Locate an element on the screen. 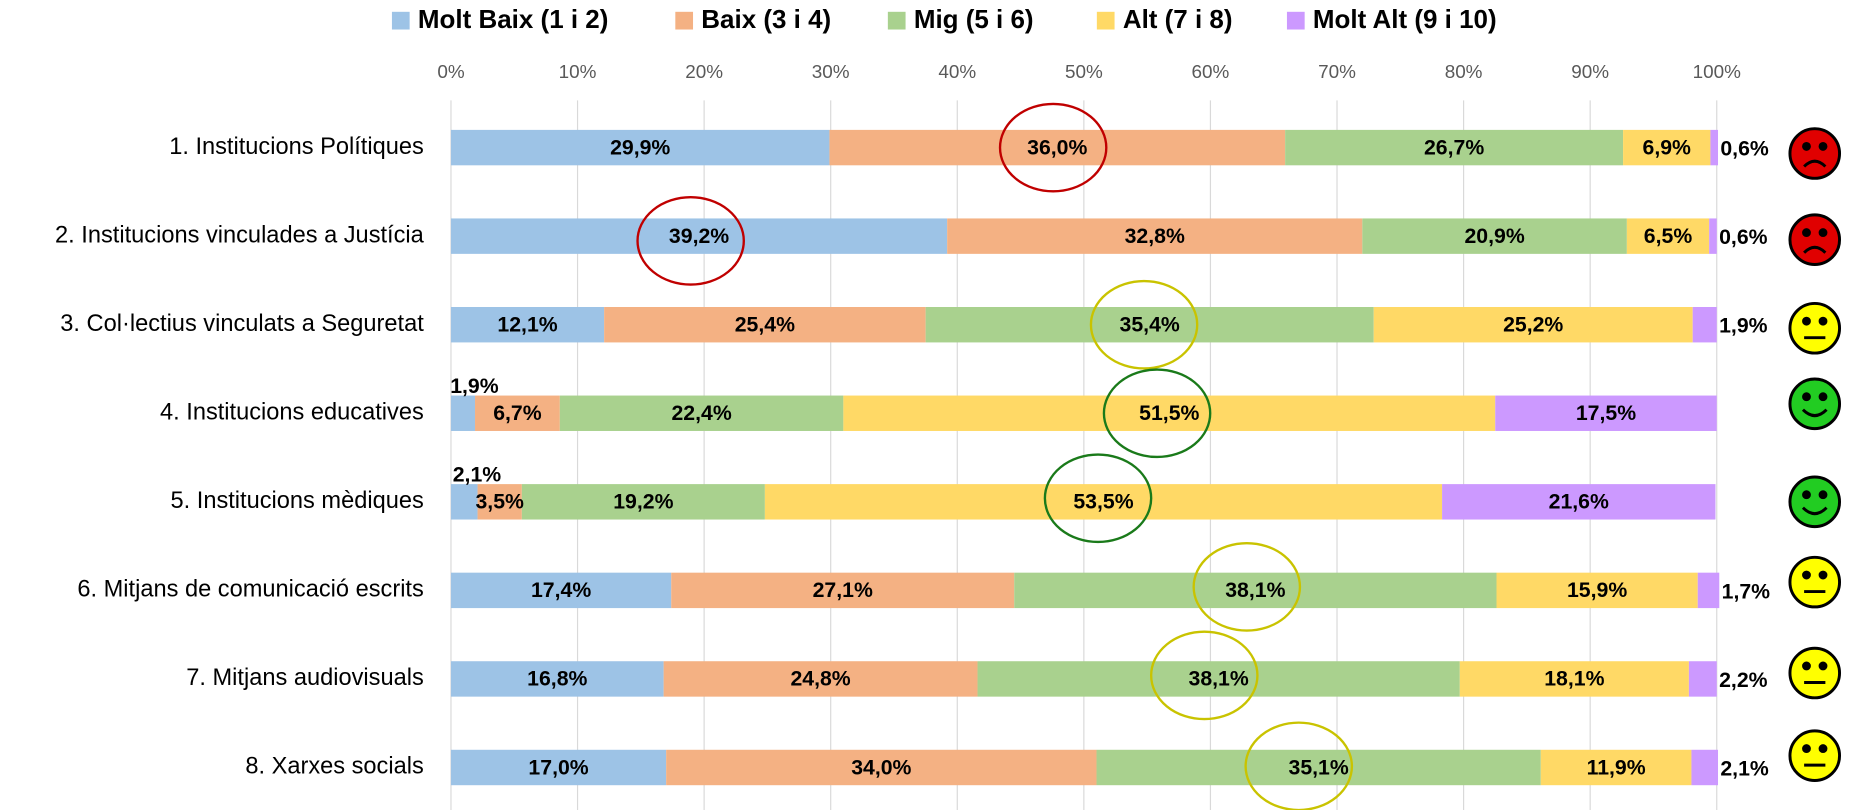 This screenshot has height=810, width=1856. data-label: 38,1% is located at coordinates (1255, 590).